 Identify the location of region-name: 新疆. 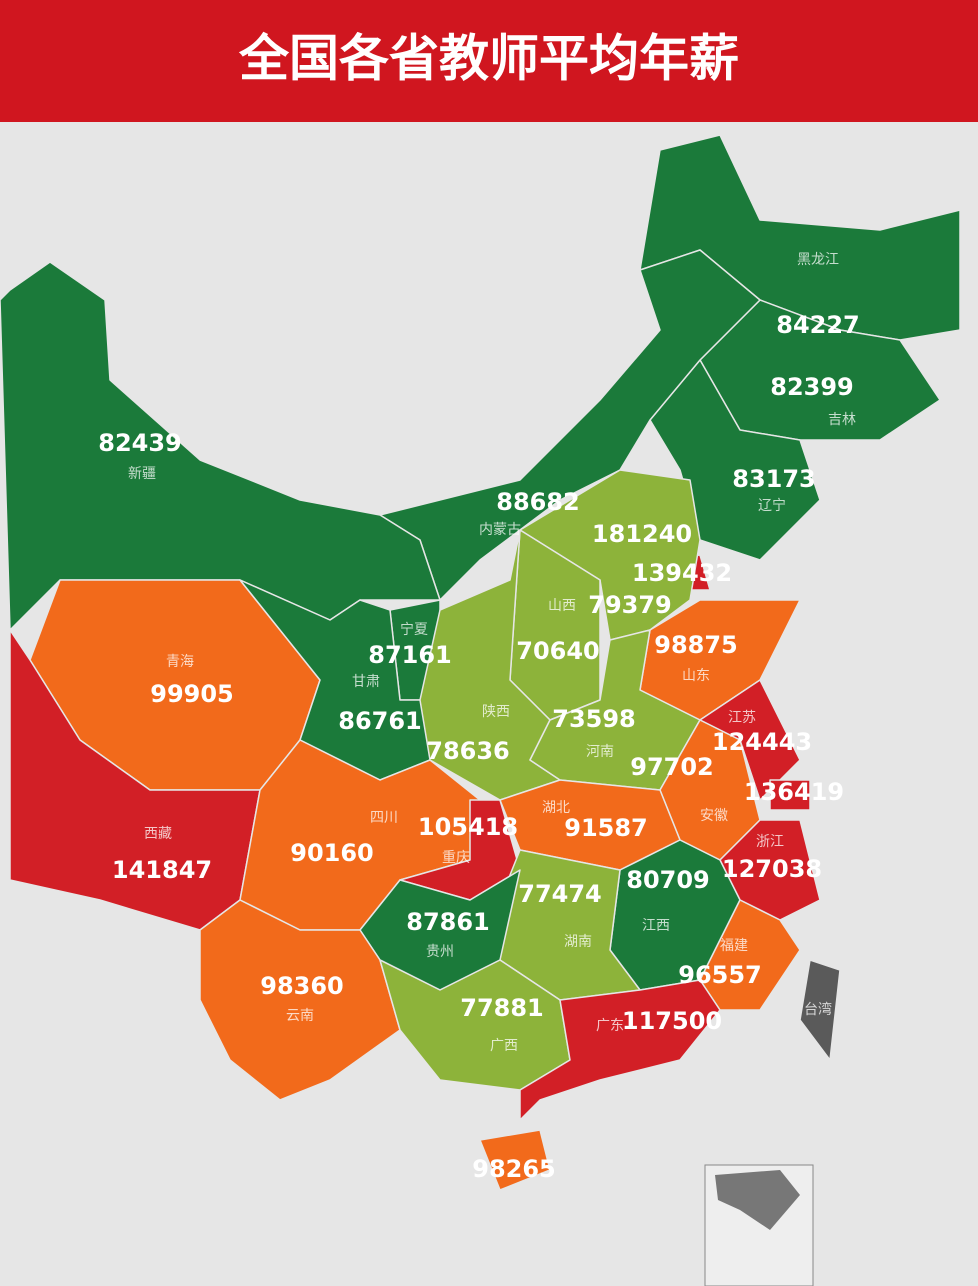
(142, 474).